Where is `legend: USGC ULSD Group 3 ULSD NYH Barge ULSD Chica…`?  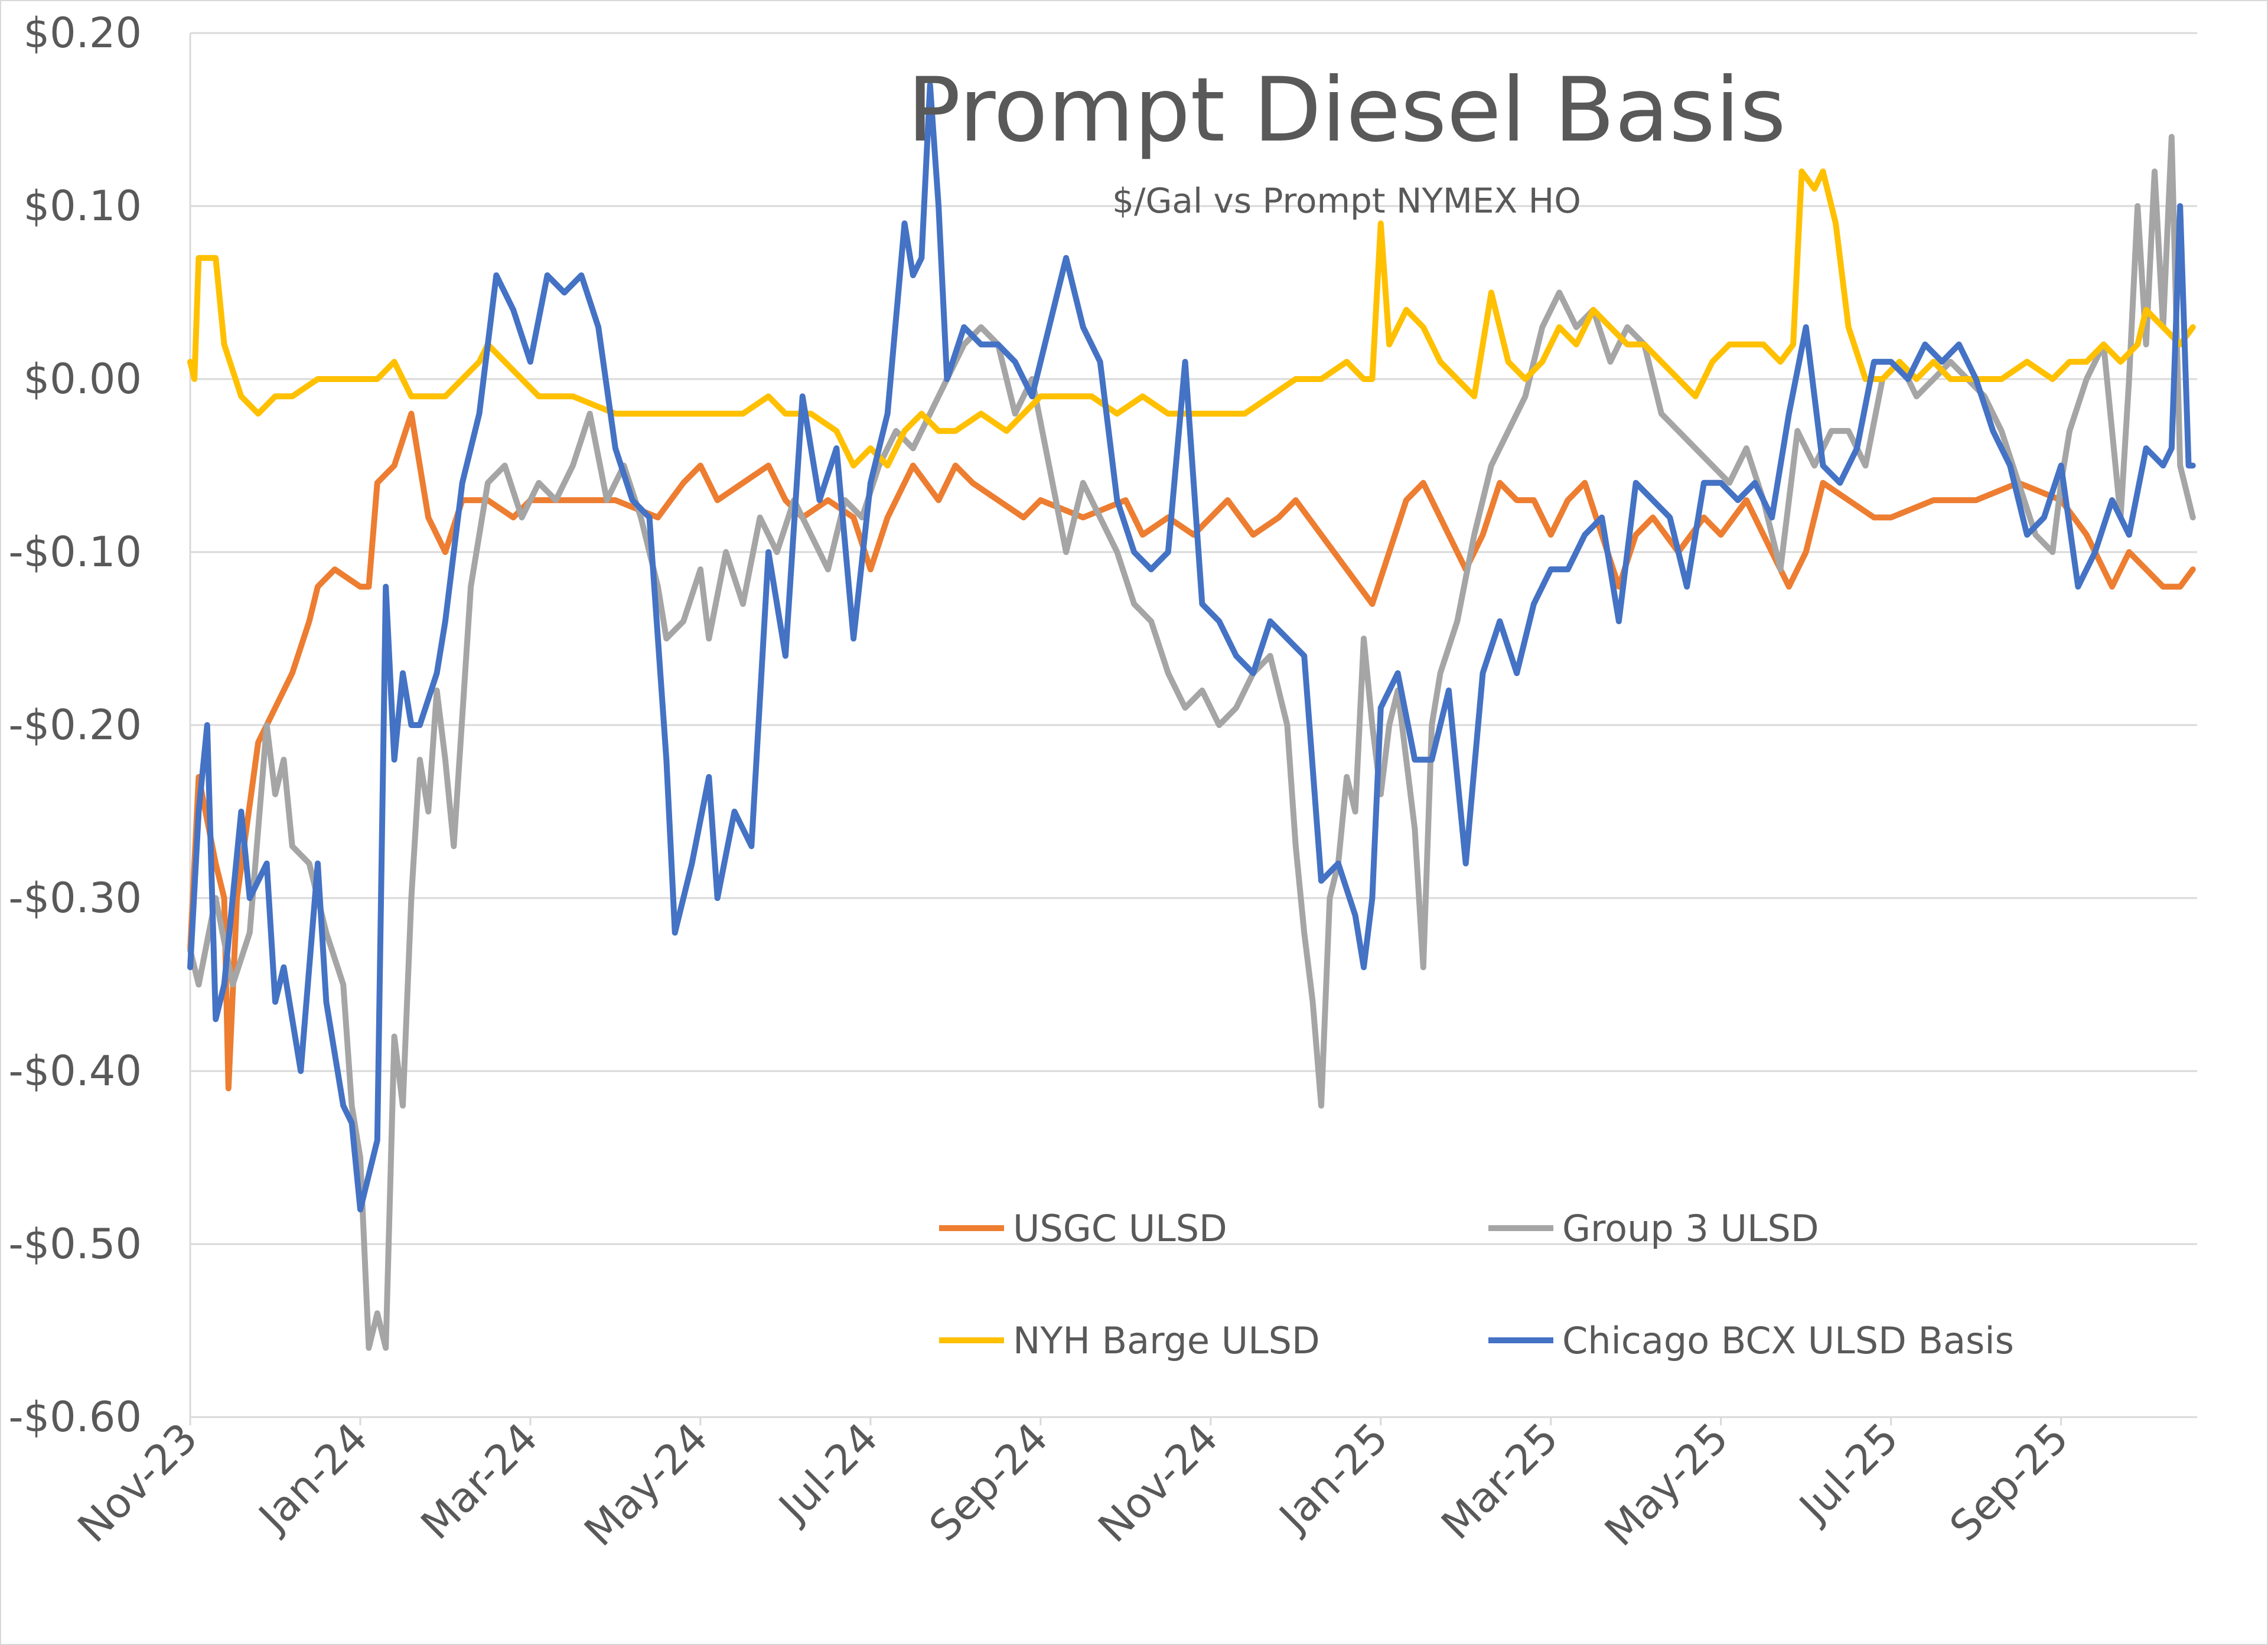
legend: USGC ULSD Group 3 ULSD NYH Barge ULSD Chica… is located at coordinates (1476, 1284).